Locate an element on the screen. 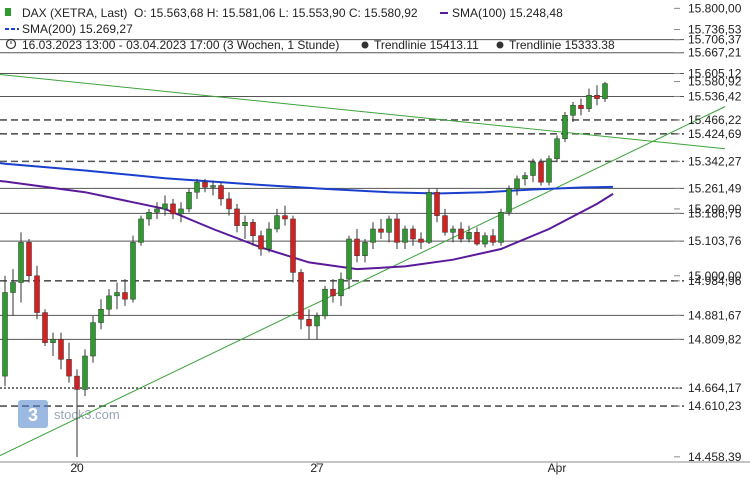  stock3-logo is located at coordinates (33, 414).